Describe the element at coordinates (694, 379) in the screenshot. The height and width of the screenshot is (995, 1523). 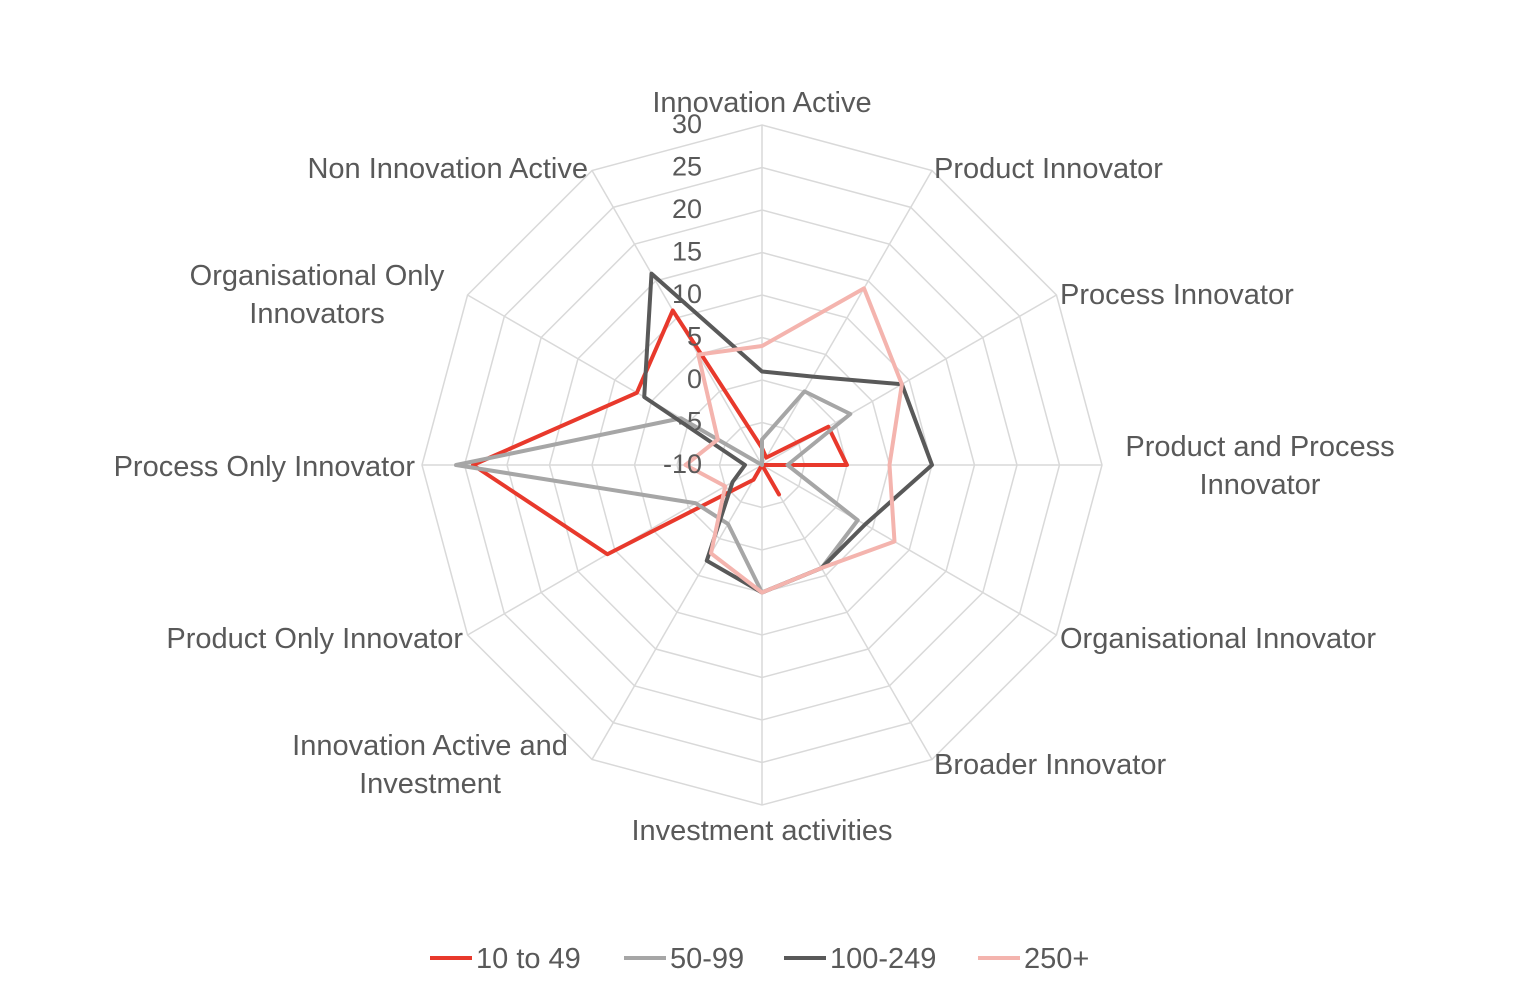
I see `tick-label: 0` at that location.